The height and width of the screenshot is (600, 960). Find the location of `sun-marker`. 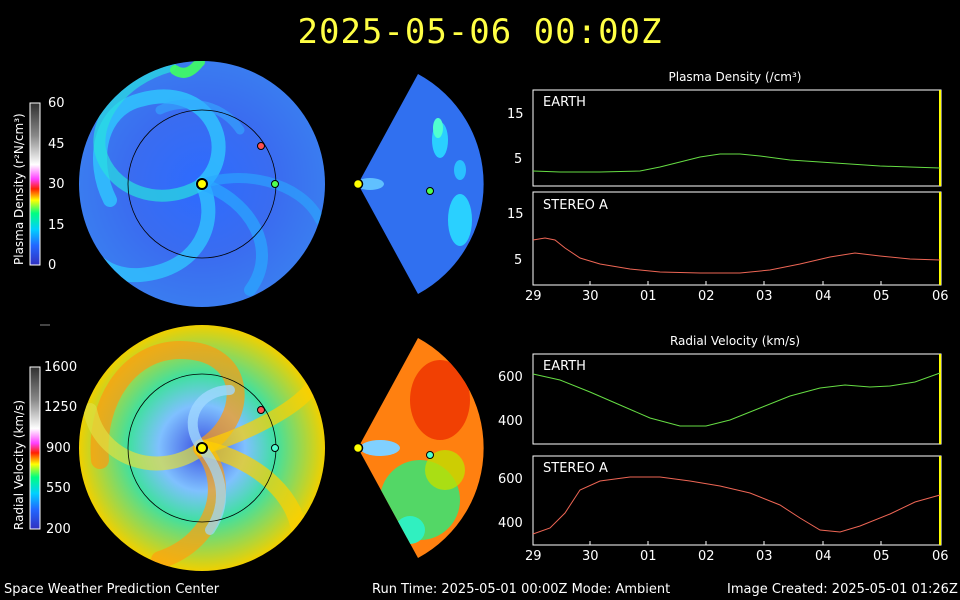

sun-marker is located at coordinates (202, 184).